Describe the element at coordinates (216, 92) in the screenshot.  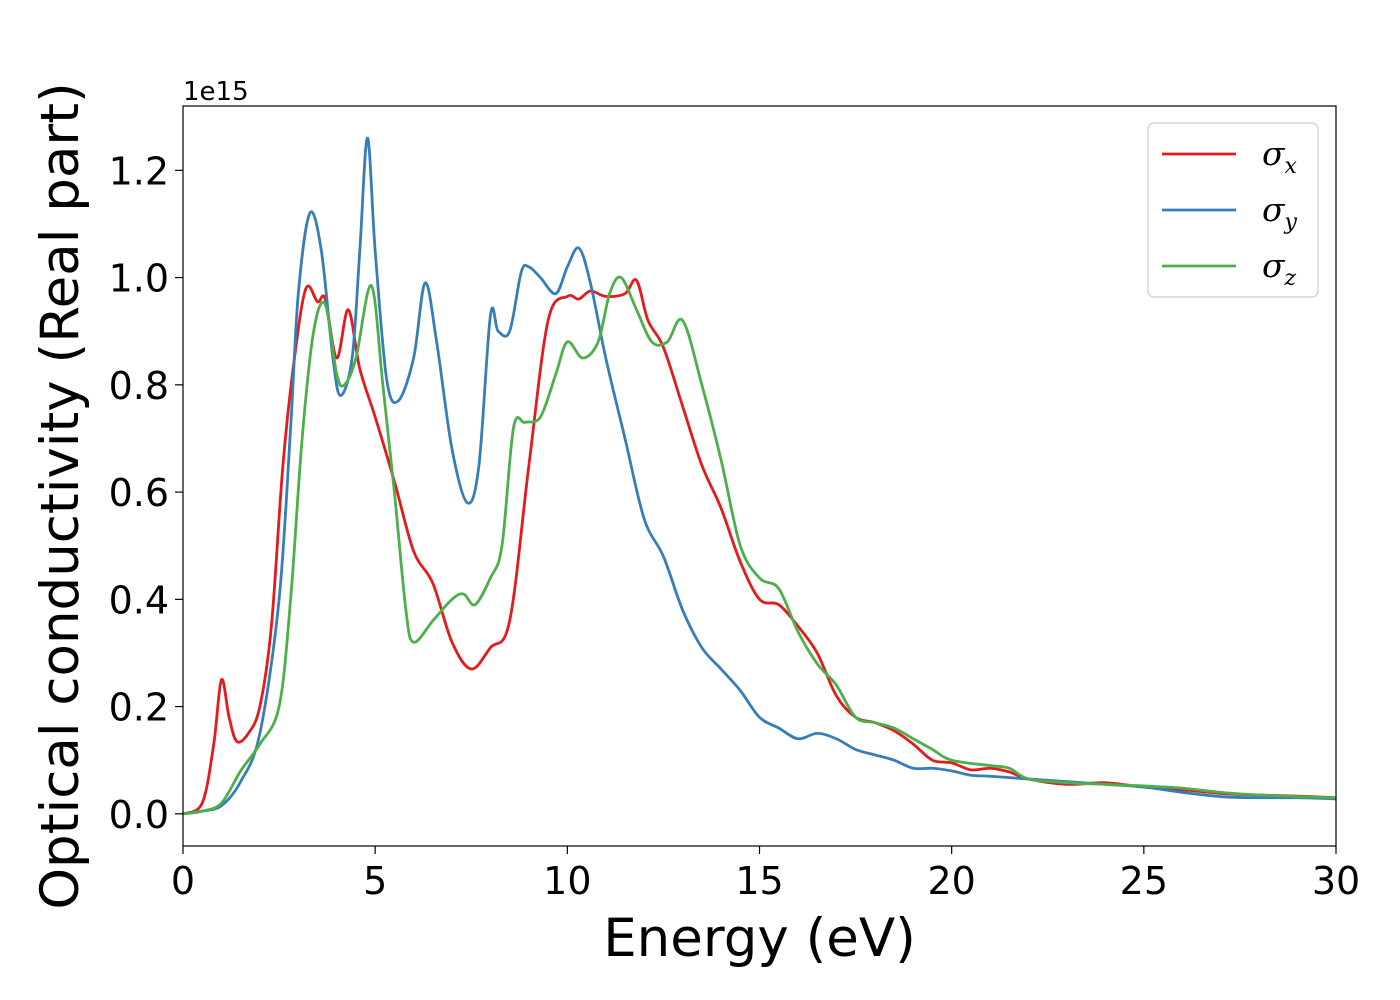
I see `y-offset-label: 1e15` at that location.